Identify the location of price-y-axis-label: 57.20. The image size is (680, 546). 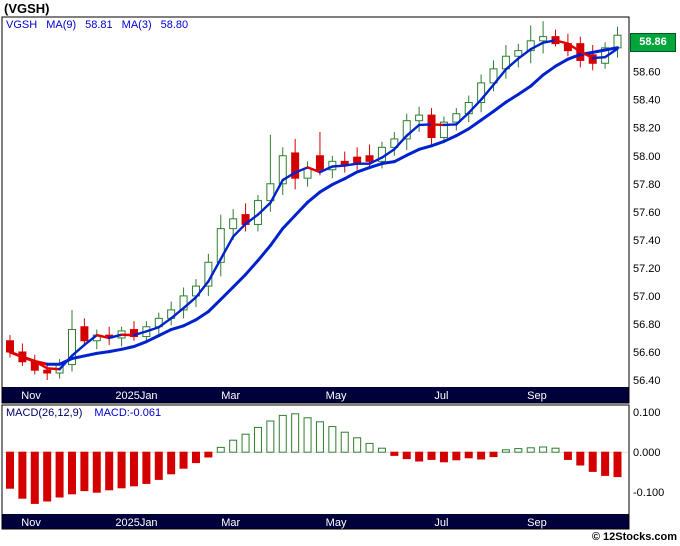
(647, 269).